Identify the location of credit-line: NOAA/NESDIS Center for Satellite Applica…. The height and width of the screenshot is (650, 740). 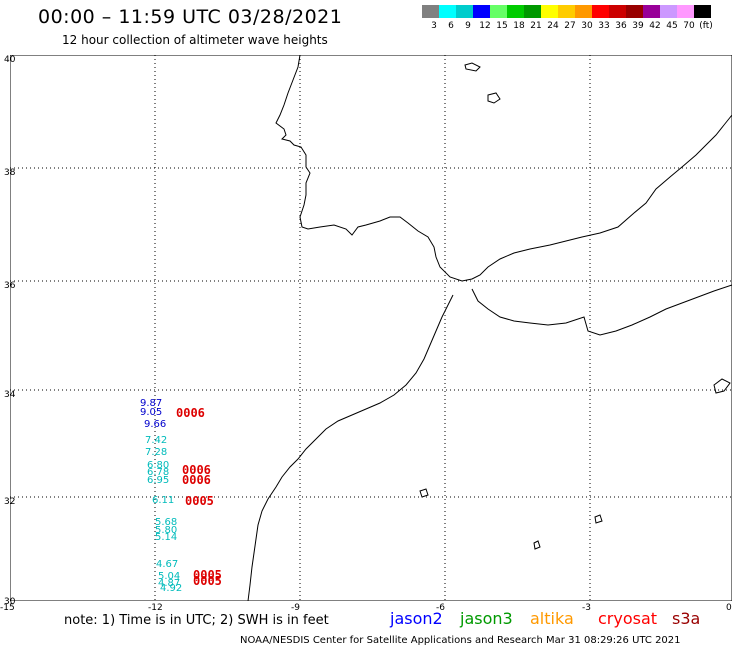
(460, 640).